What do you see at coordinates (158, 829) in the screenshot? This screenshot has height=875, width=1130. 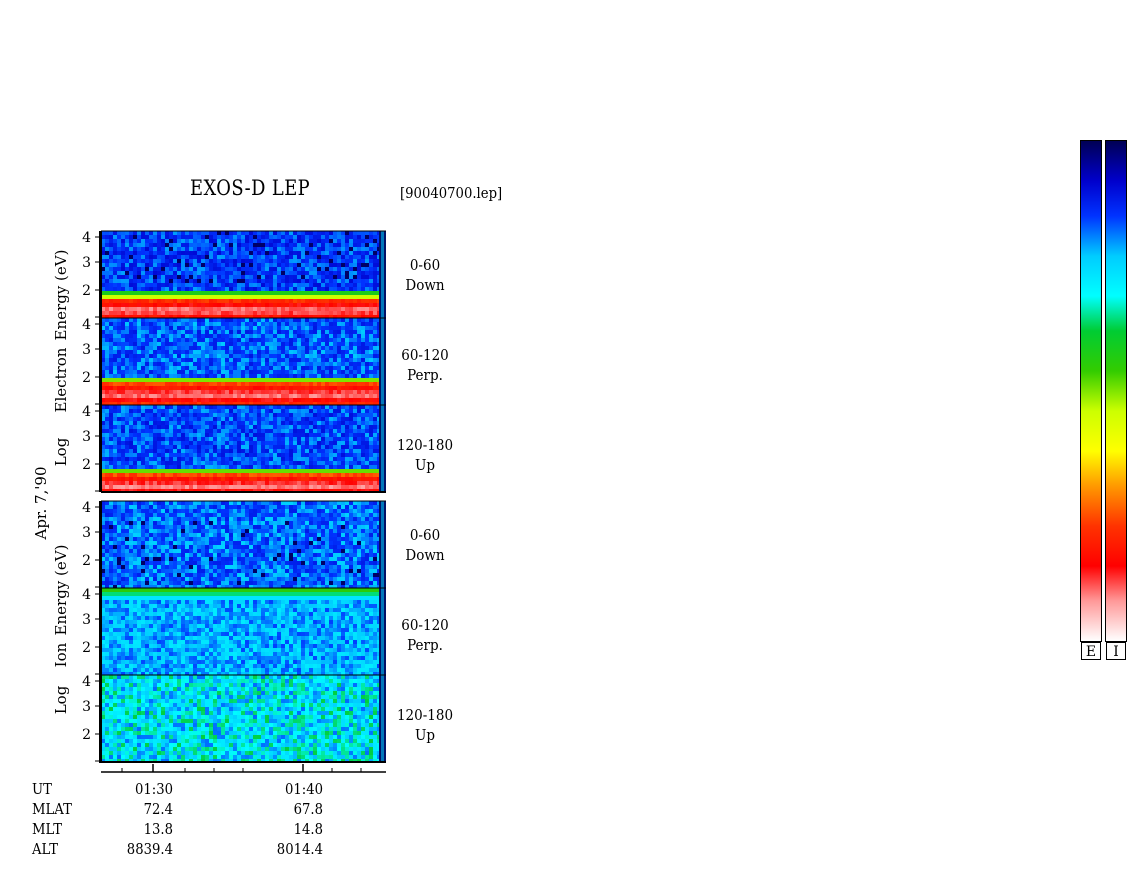 I see `footer-mlt-value-1: 13.8` at bounding box center [158, 829].